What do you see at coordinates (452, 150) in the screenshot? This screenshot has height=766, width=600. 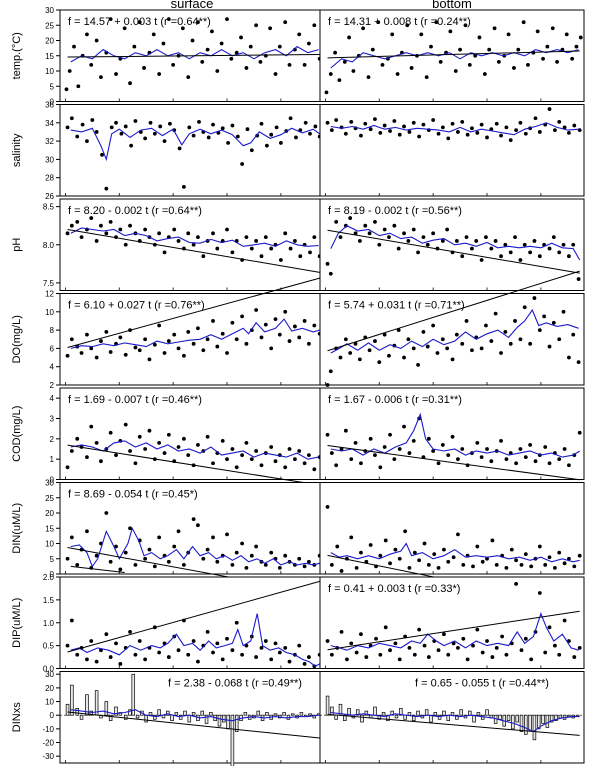 I see `panel-1-bottom` at bounding box center [452, 150].